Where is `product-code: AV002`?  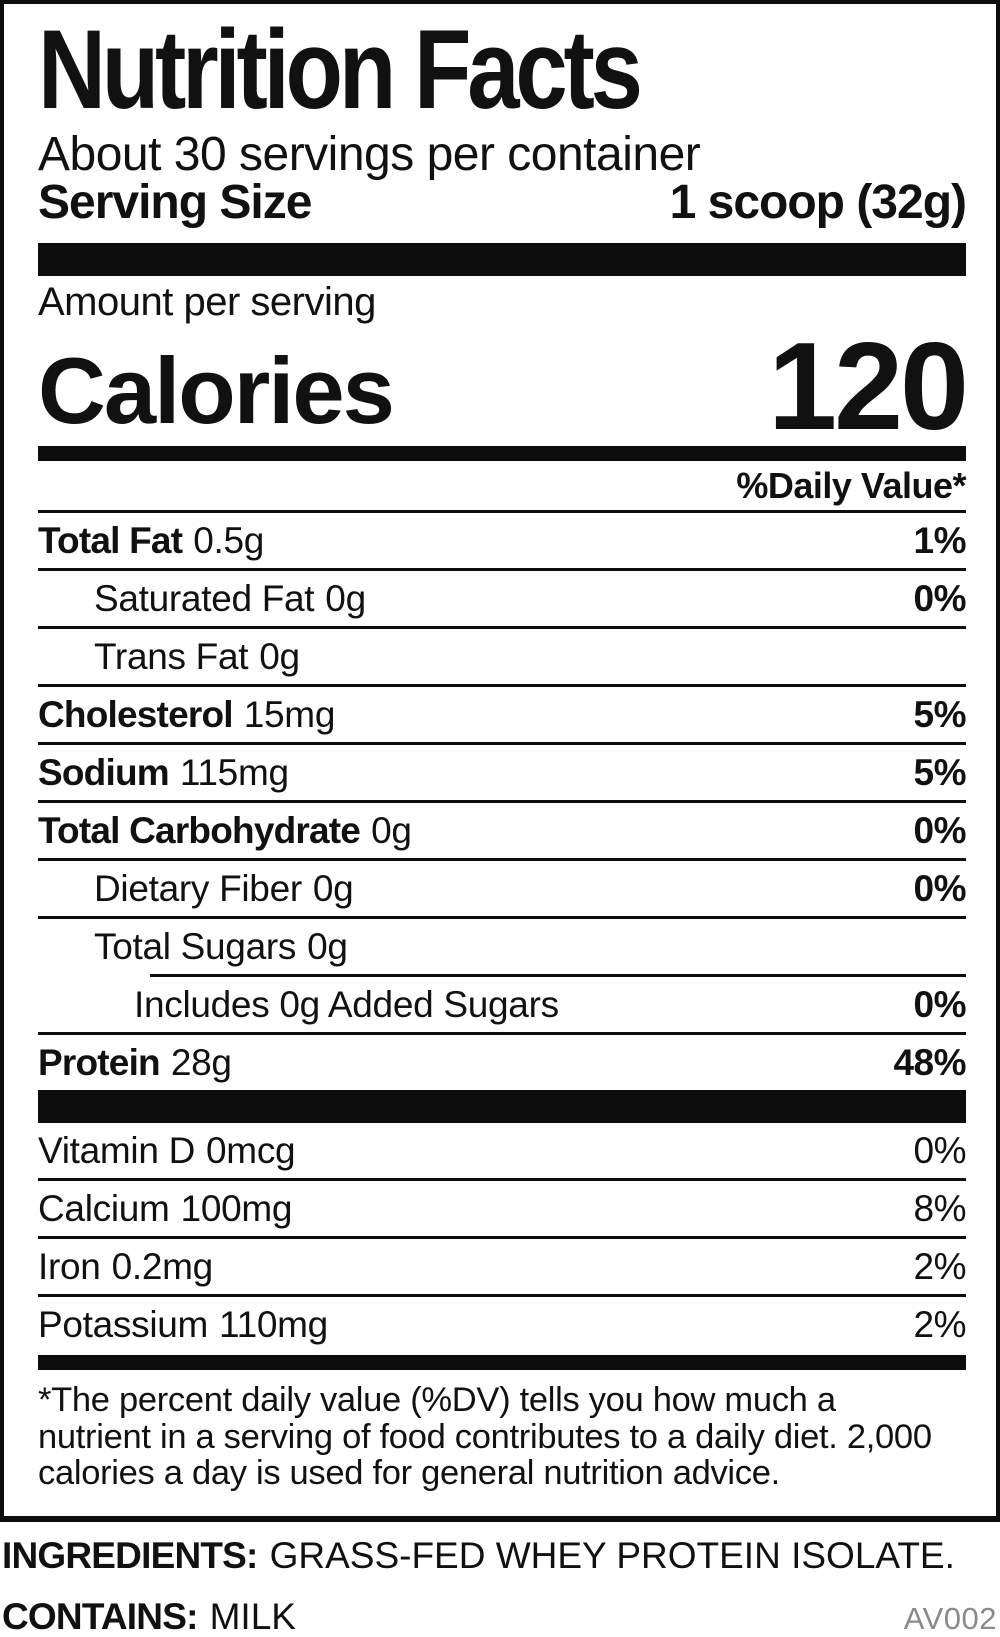 product-code: AV002 is located at coordinates (950, 1618).